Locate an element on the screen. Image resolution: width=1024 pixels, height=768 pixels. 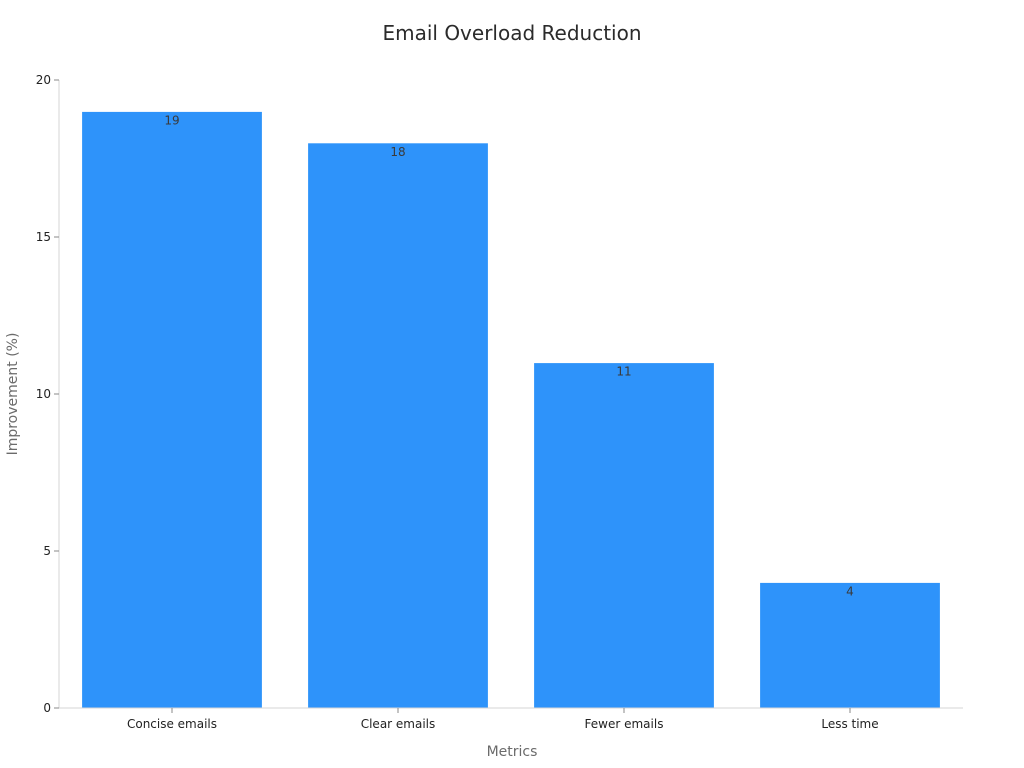
y-axis-ticks: 0 5 10 15 20 is located at coordinates (47, 394).